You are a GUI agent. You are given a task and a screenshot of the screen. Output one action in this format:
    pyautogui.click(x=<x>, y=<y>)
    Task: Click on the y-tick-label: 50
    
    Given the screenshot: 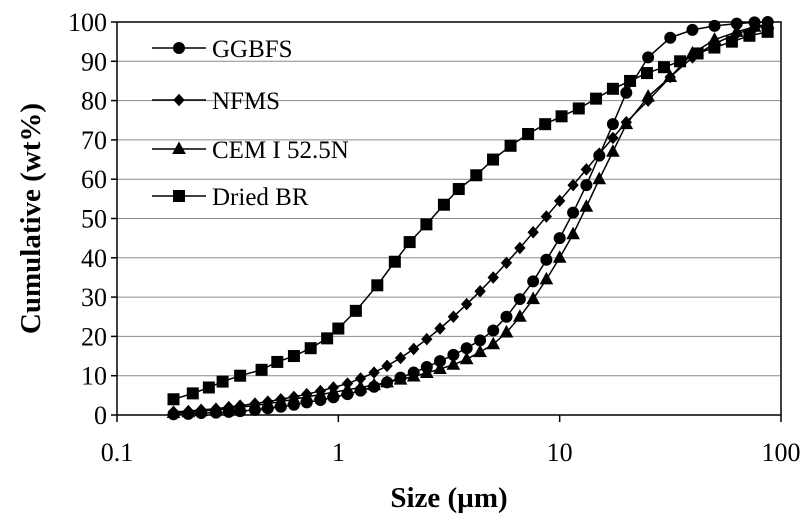 What is the action you would take?
    pyautogui.click(x=94, y=219)
    